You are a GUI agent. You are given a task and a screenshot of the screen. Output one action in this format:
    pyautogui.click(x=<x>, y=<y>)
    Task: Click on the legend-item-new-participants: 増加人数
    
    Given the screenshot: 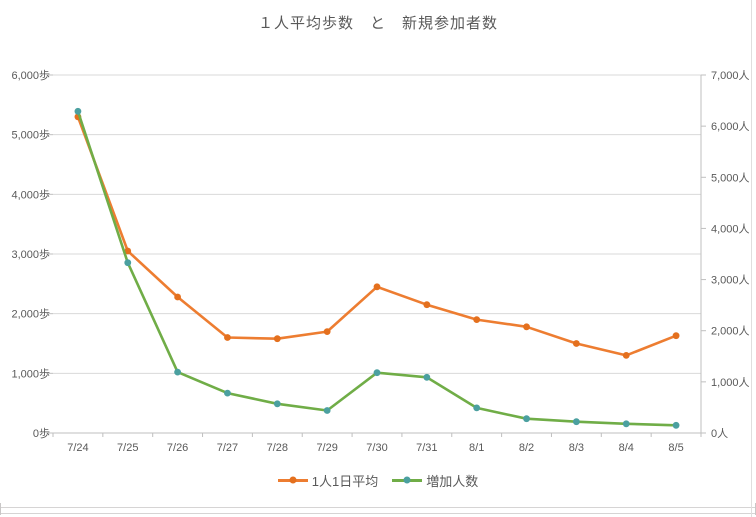 What is the action you would take?
    pyautogui.click(x=435, y=480)
    